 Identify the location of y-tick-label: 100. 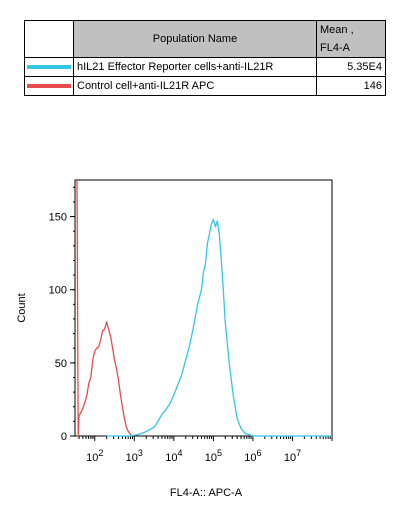
(58, 291).